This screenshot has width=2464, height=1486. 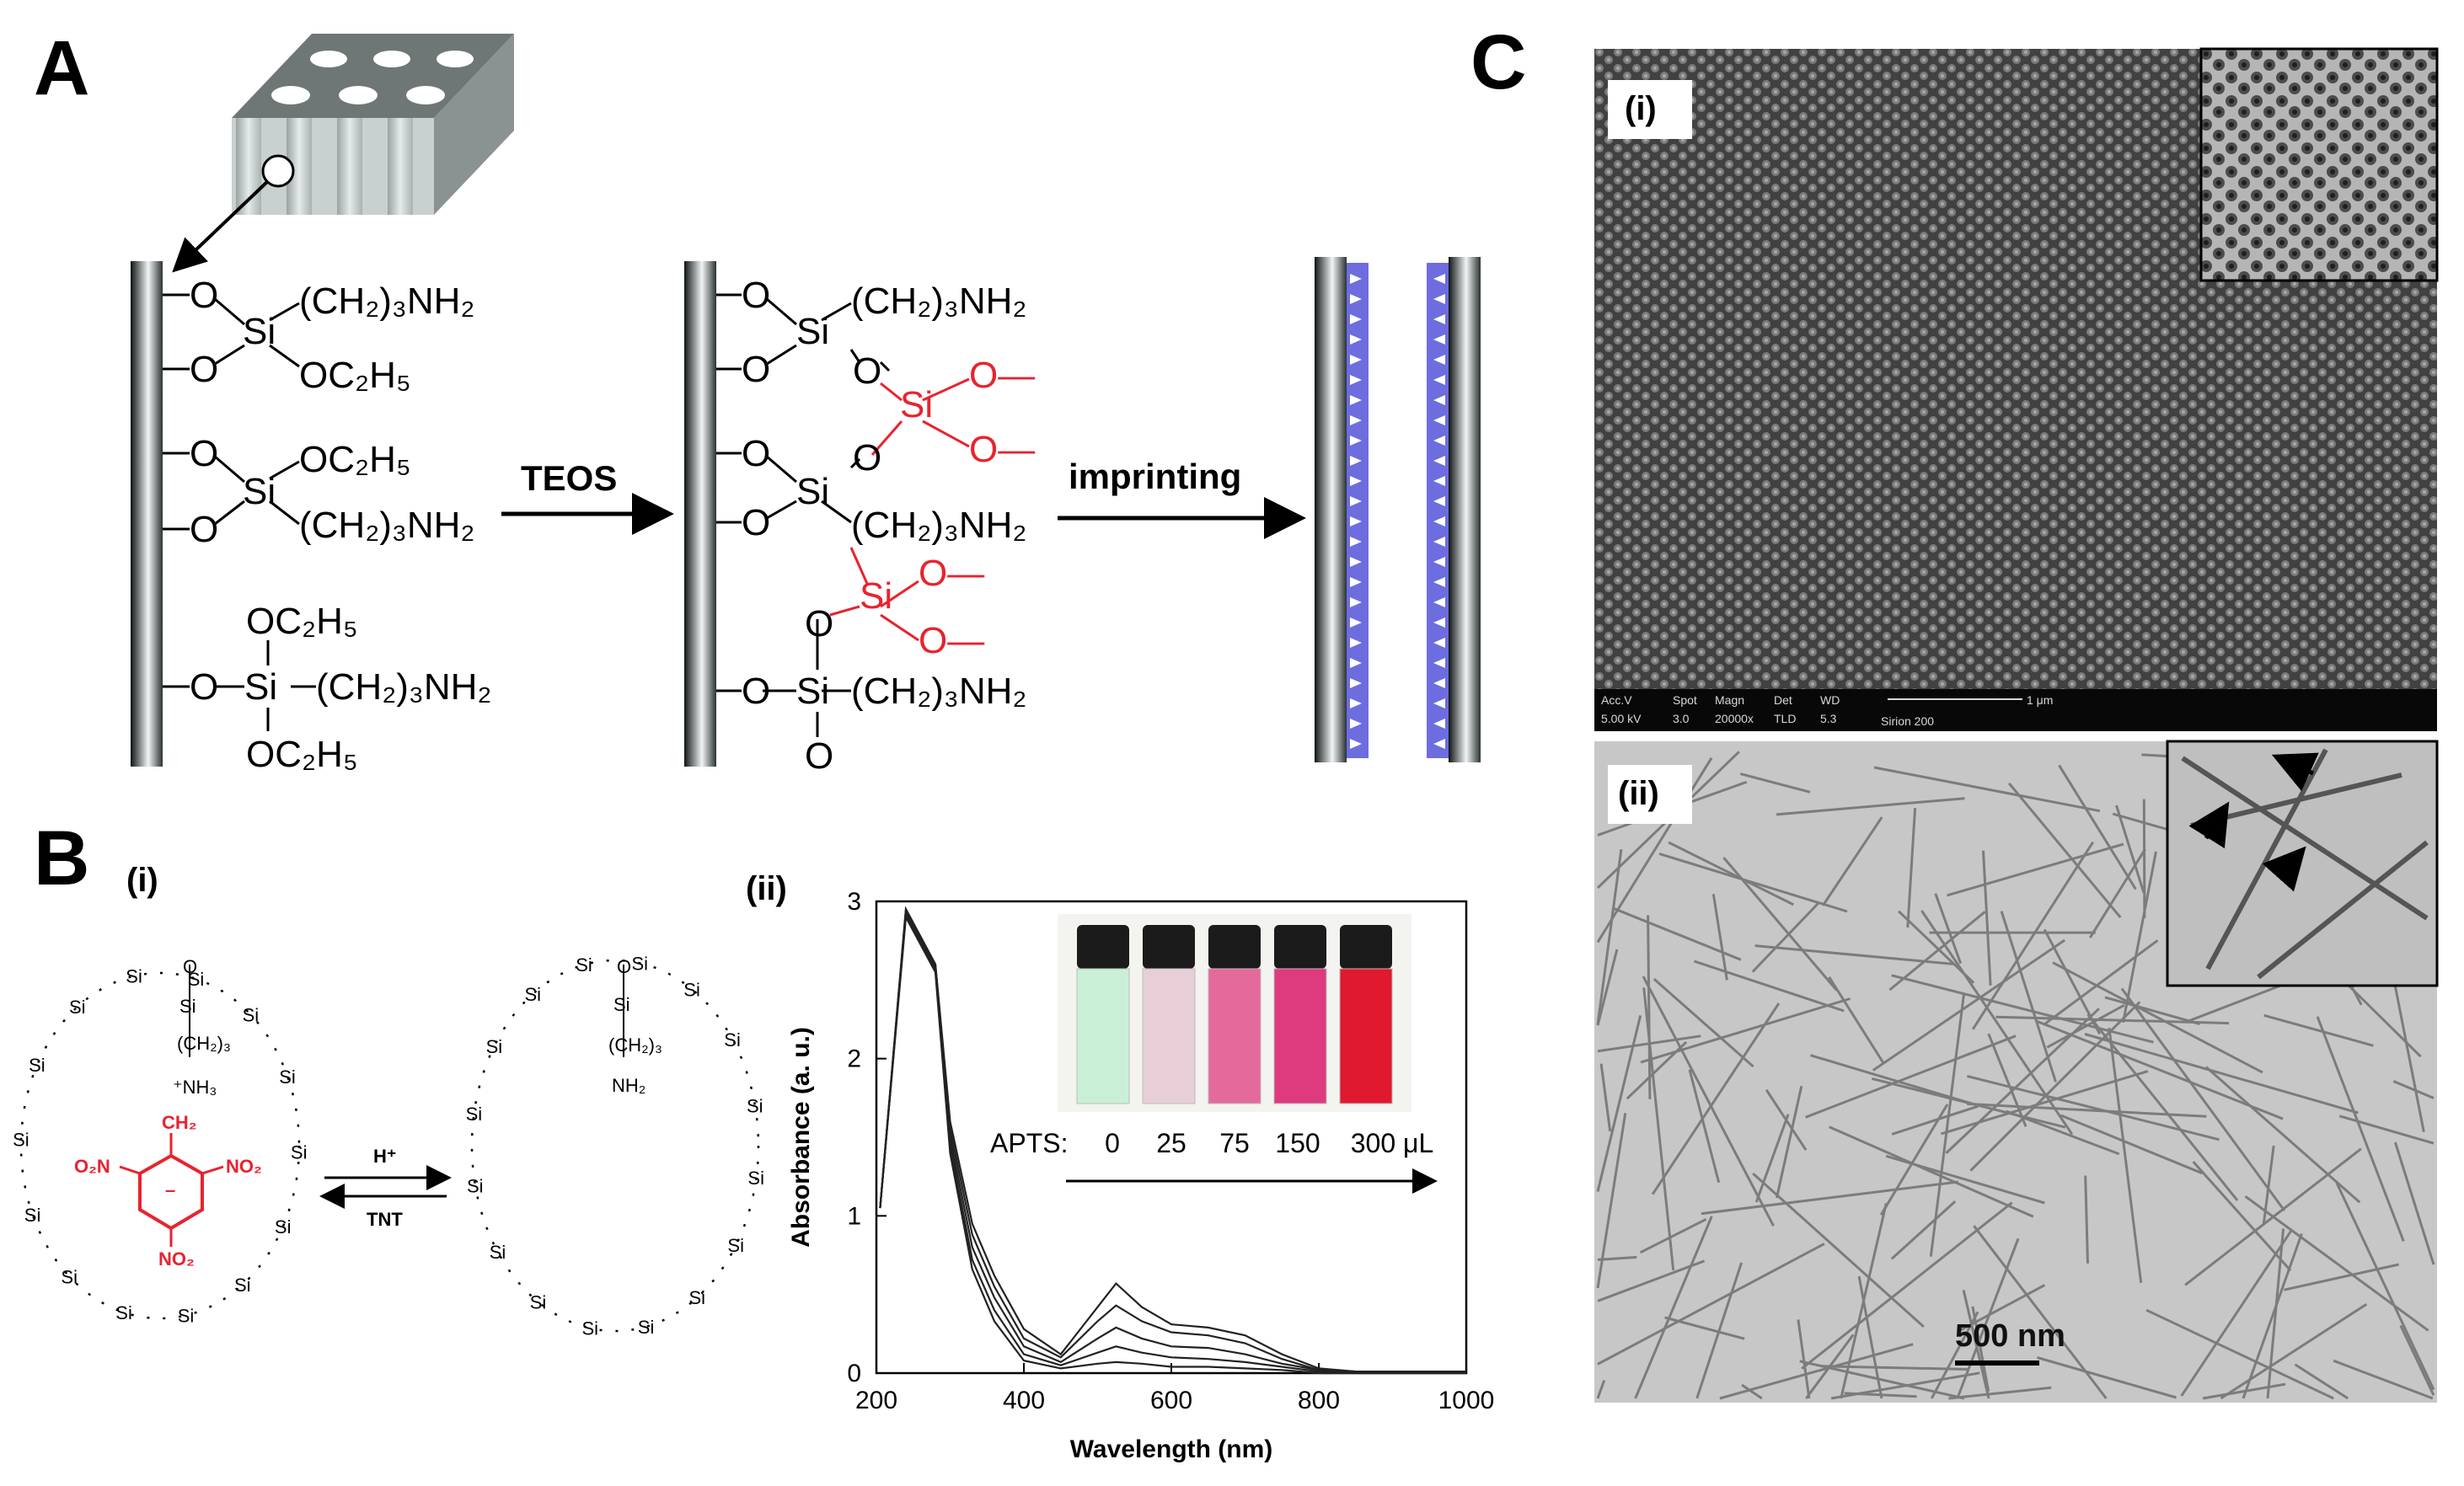 What do you see at coordinates (387, 301) in the screenshot?
I see `aminopropyl-label: (CH₂)₃NH₂` at bounding box center [387, 301].